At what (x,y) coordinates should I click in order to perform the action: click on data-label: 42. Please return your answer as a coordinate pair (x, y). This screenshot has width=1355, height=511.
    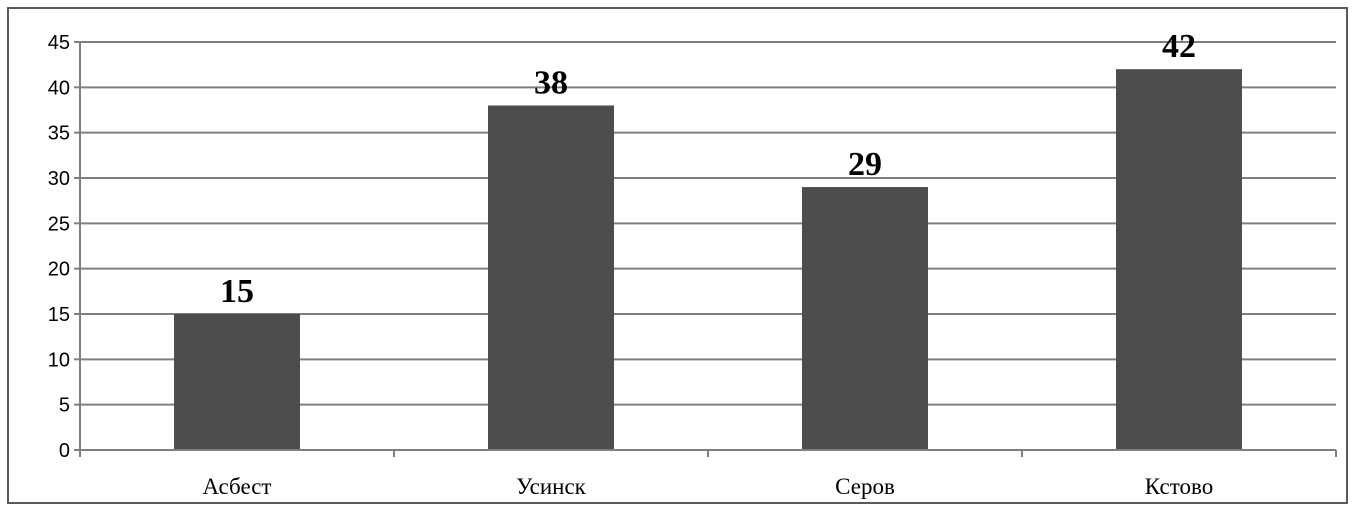
    Looking at the image, I should click on (1179, 46).